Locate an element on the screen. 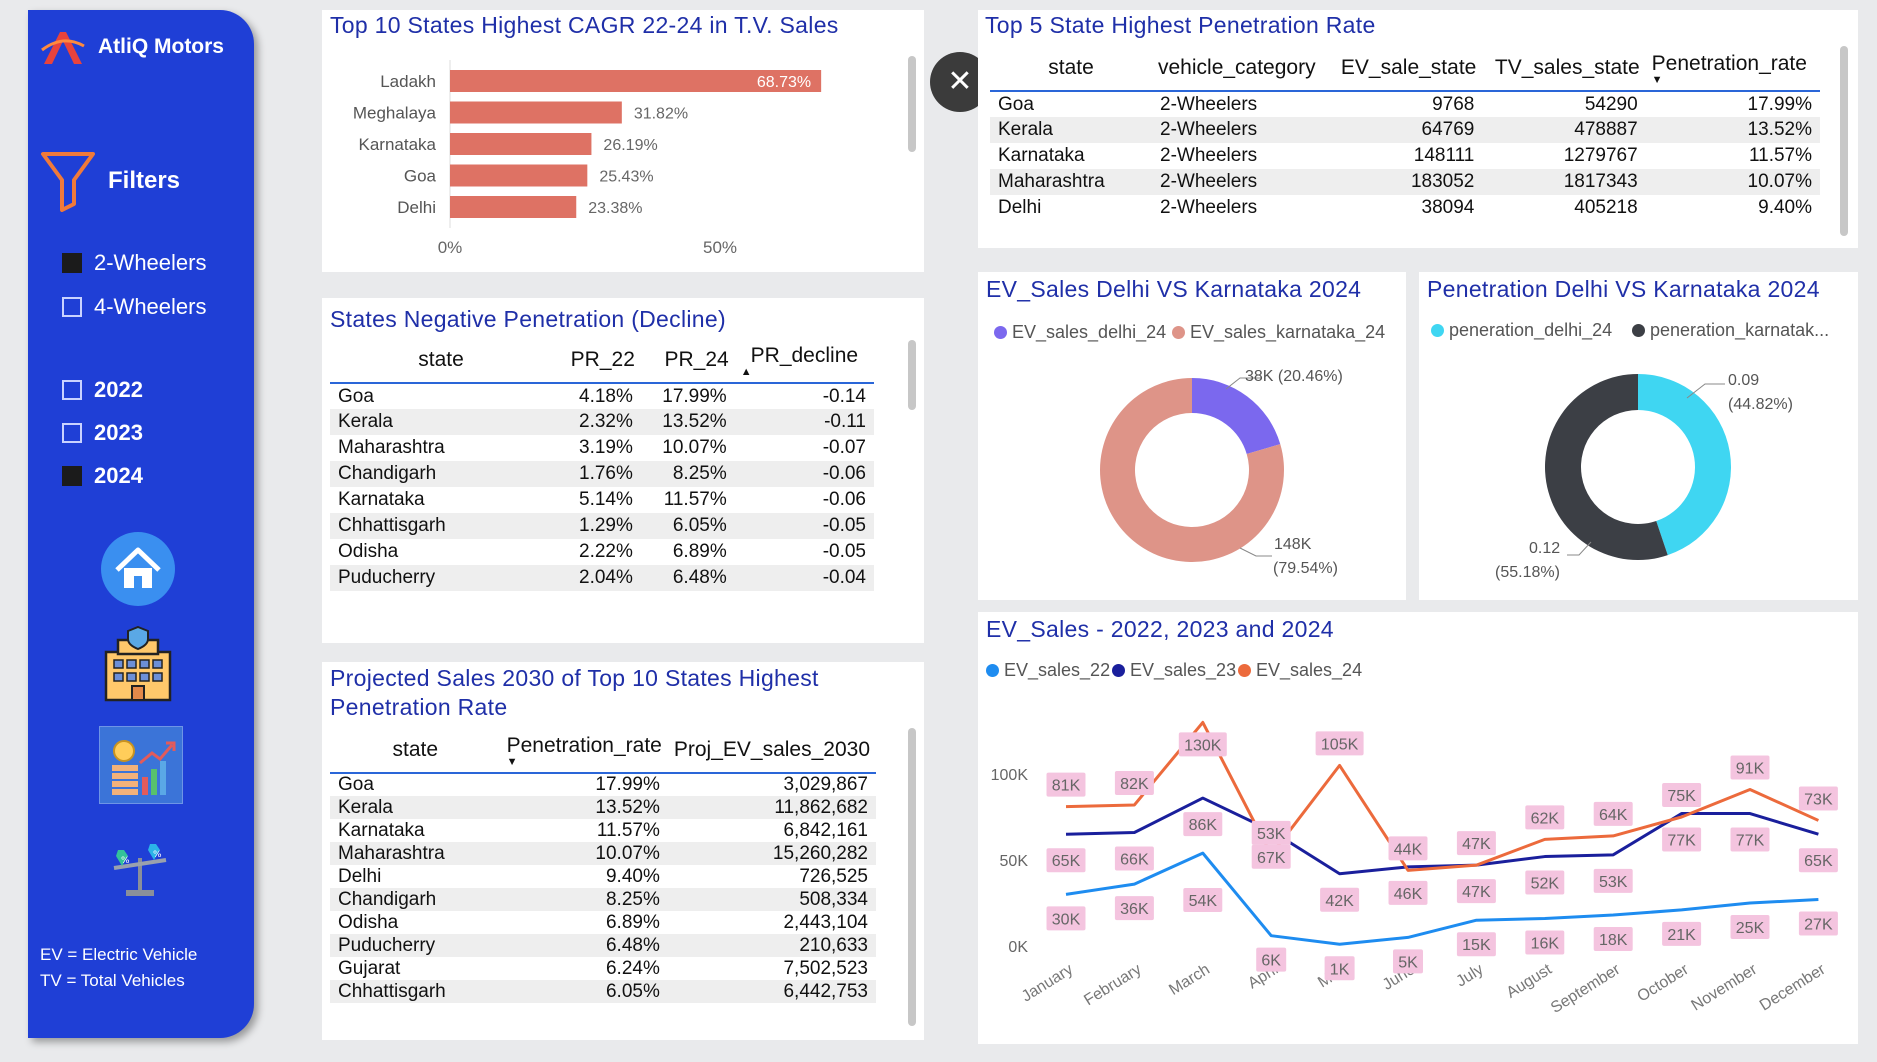  col-pr22: PR_22 is located at coordinates (596, 361).